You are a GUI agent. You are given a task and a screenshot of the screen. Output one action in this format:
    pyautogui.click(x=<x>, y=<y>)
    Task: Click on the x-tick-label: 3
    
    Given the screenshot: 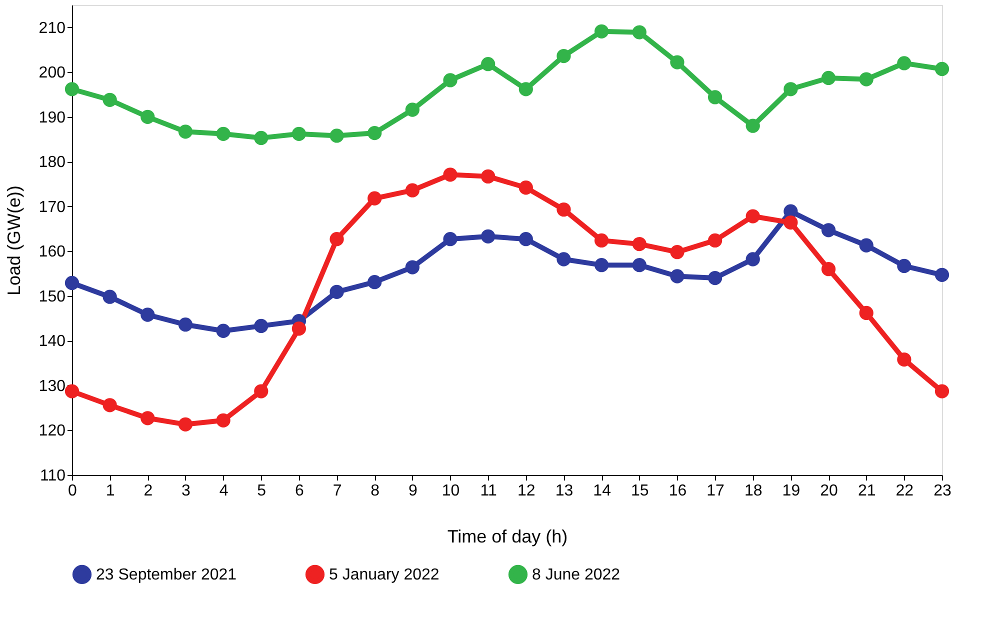 What is the action you would take?
    pyautogui.click(x=186, y=491)
    